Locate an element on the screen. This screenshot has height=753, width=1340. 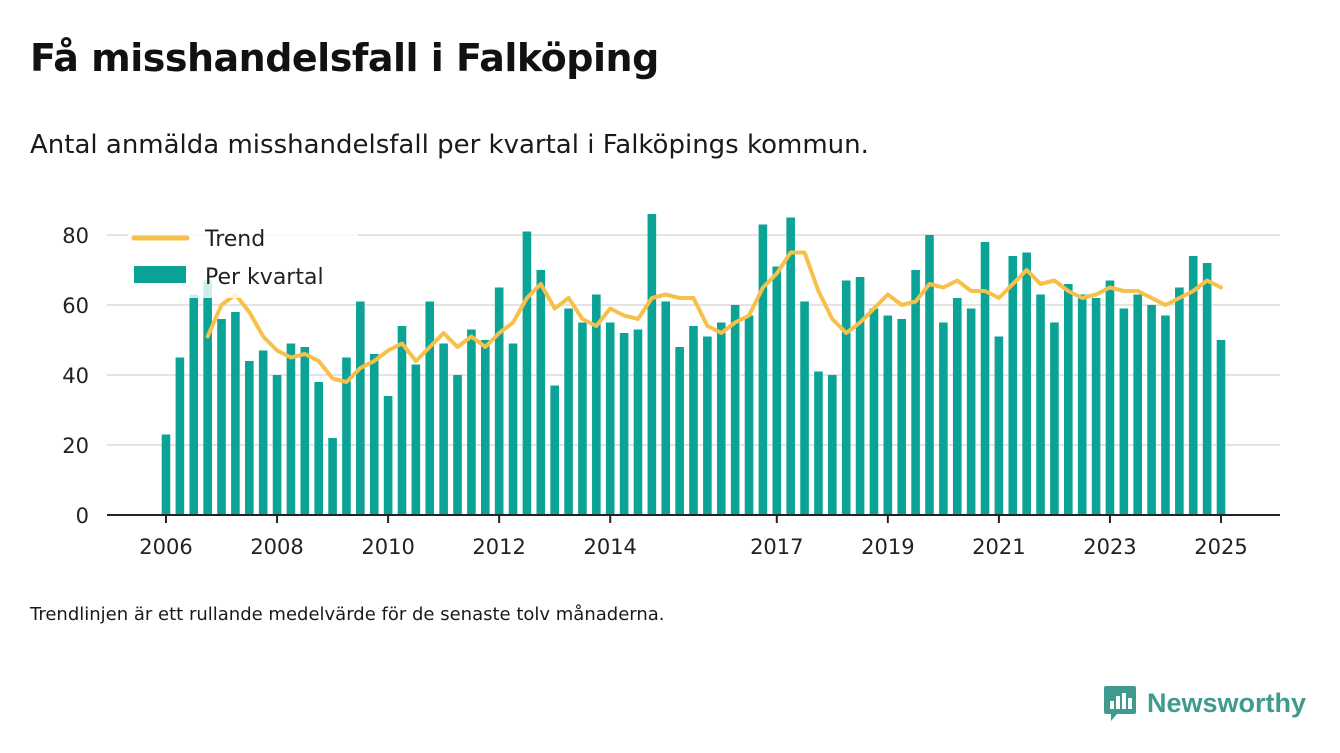
chart-title: Få misshandelsfall i Falköping is located at coordinates (344, 58).